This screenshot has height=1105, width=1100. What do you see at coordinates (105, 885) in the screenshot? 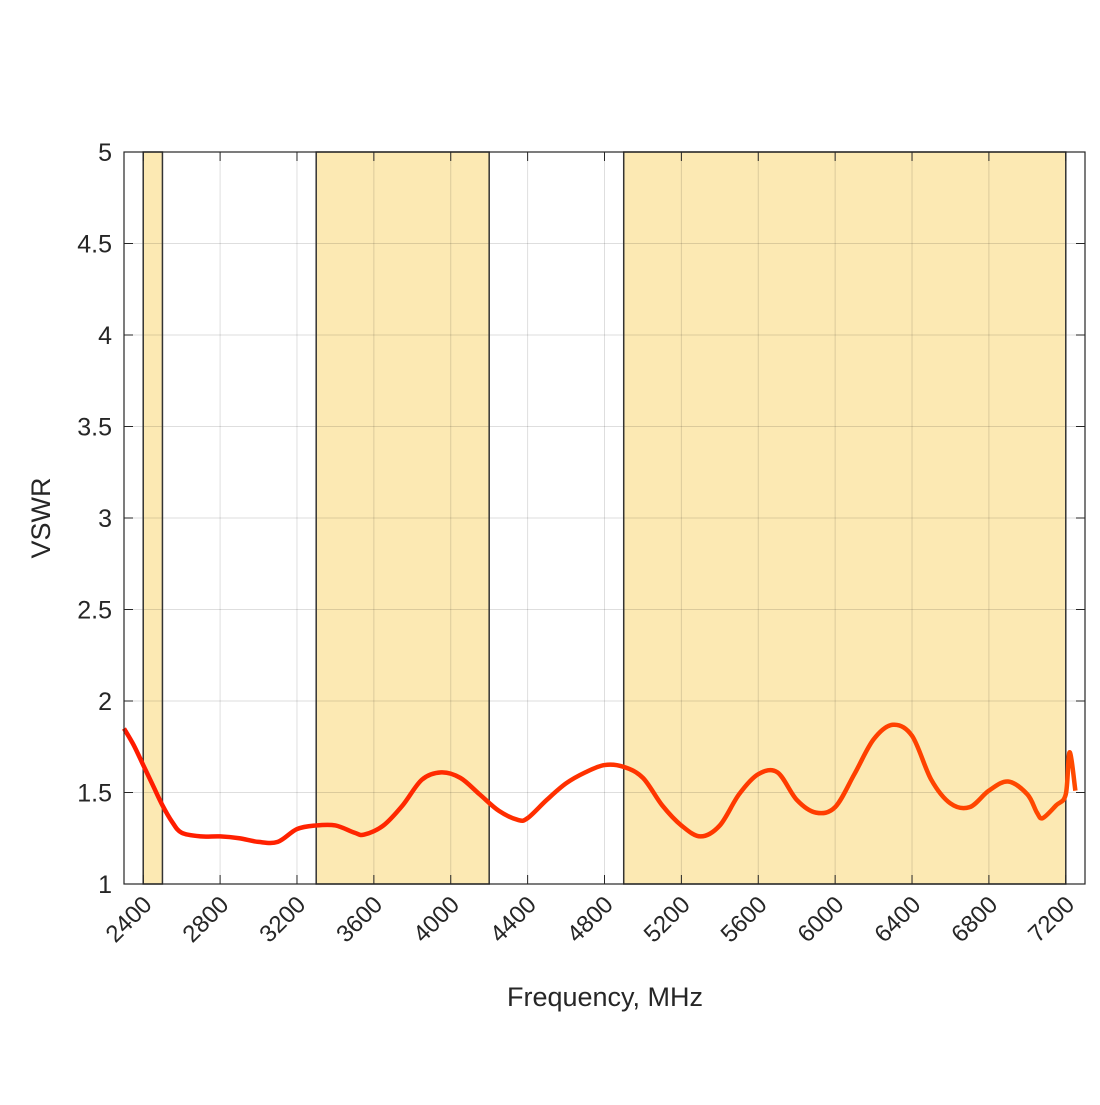
I see `y-tick-label: 1` at bounding box center [105, 885].